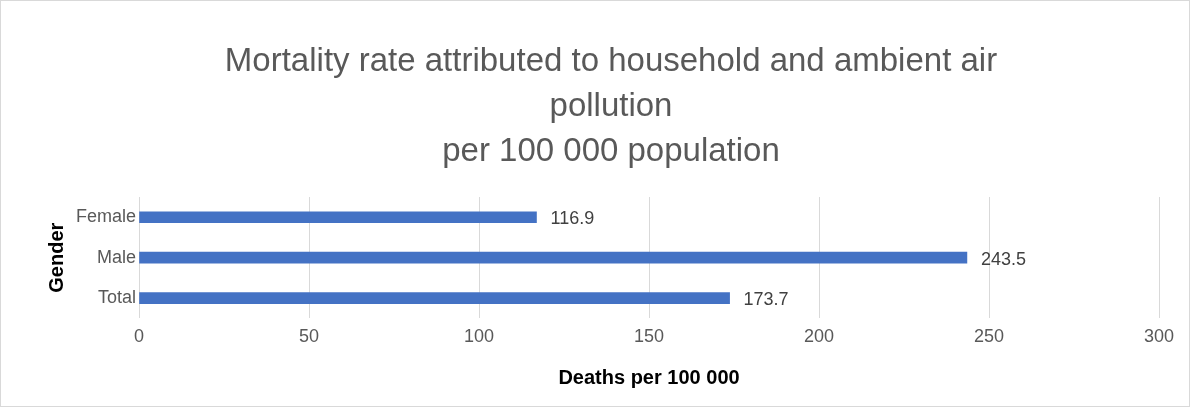 This screenshot has width=1190, height=407. I want to click on data-label: 116.9, so click(572, 218).